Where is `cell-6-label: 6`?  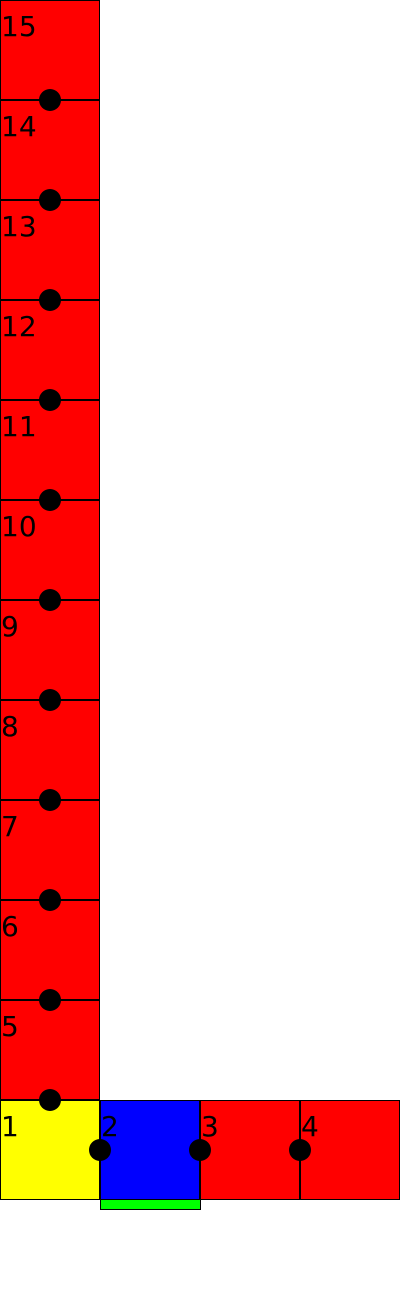 cell-6-label: 6 is located at coordinates (10, 926).